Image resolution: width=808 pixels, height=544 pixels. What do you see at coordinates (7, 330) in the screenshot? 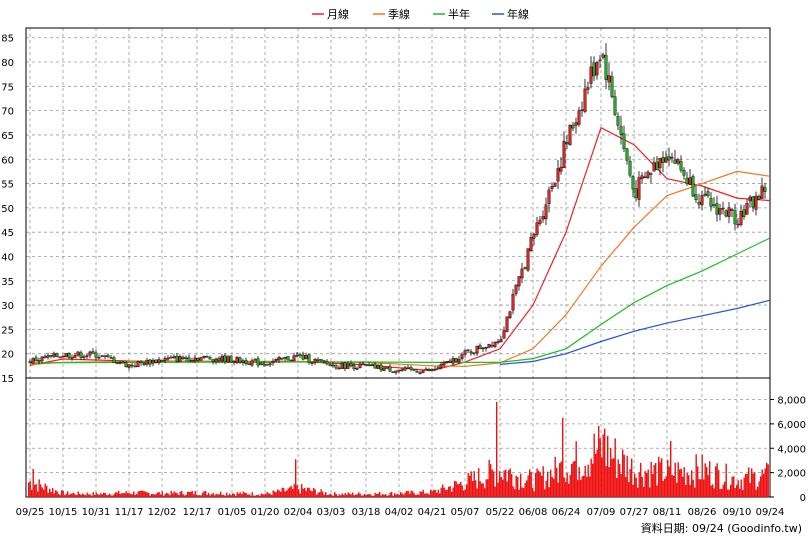
I see `price-tick-label: 25` at bounding box center [7, 330].